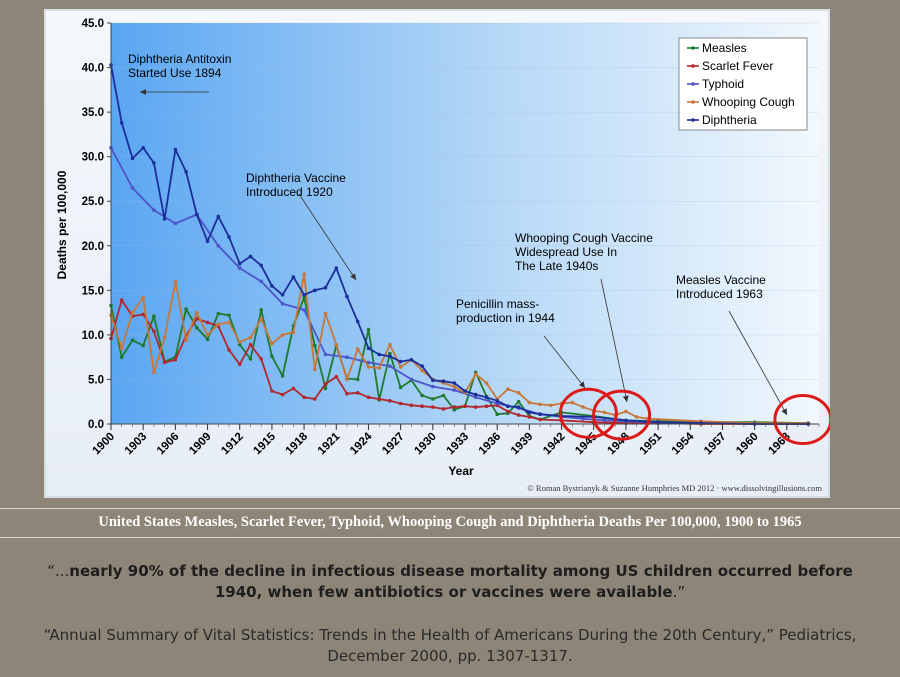 This screenshot has height=677, width=900. Describe the element at coordinates (521, 343) in the screenshot. I see `annotation-4: Penicillin mass-production in 1944` at that location.